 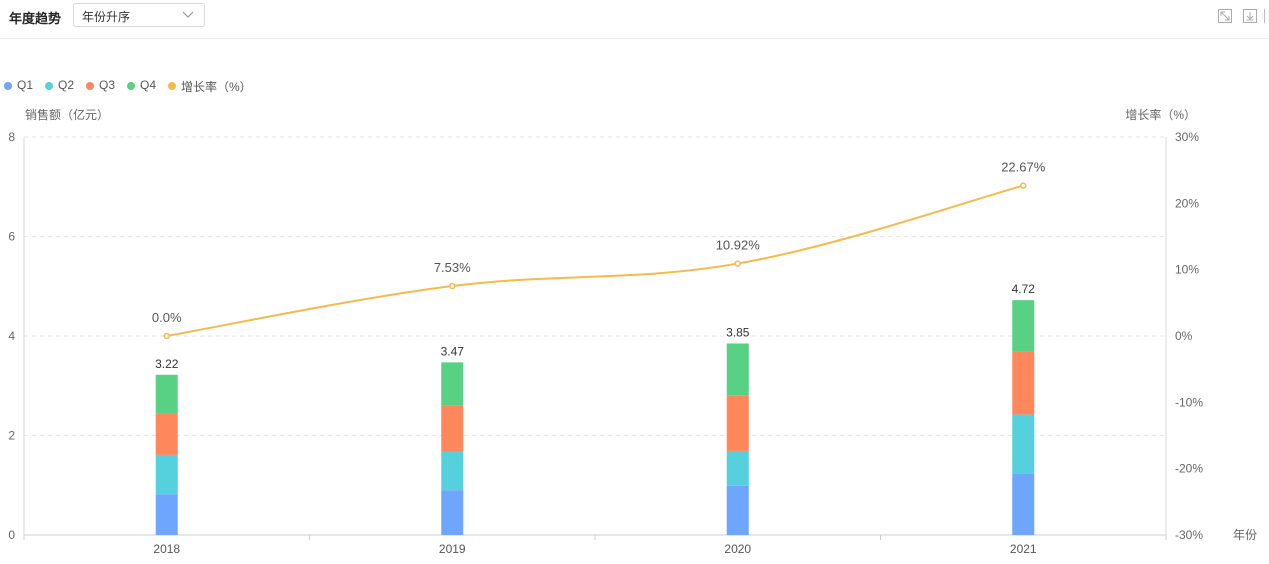 What do you see at coordinates (167, 364) in the screenshot?
I see `bar-total-label: 3.22` at bounding box center [167, 364].